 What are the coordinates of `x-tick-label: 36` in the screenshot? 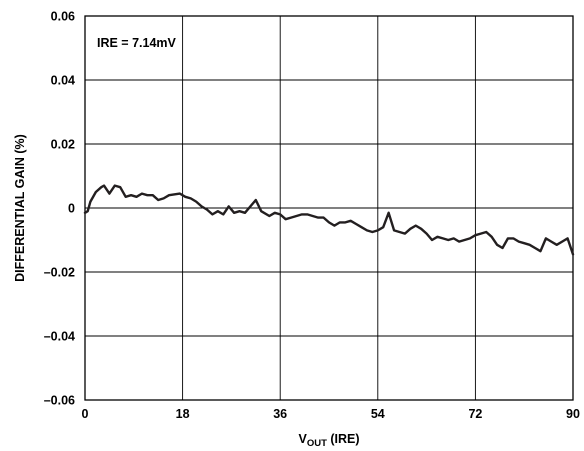 It's located at (280, 414).